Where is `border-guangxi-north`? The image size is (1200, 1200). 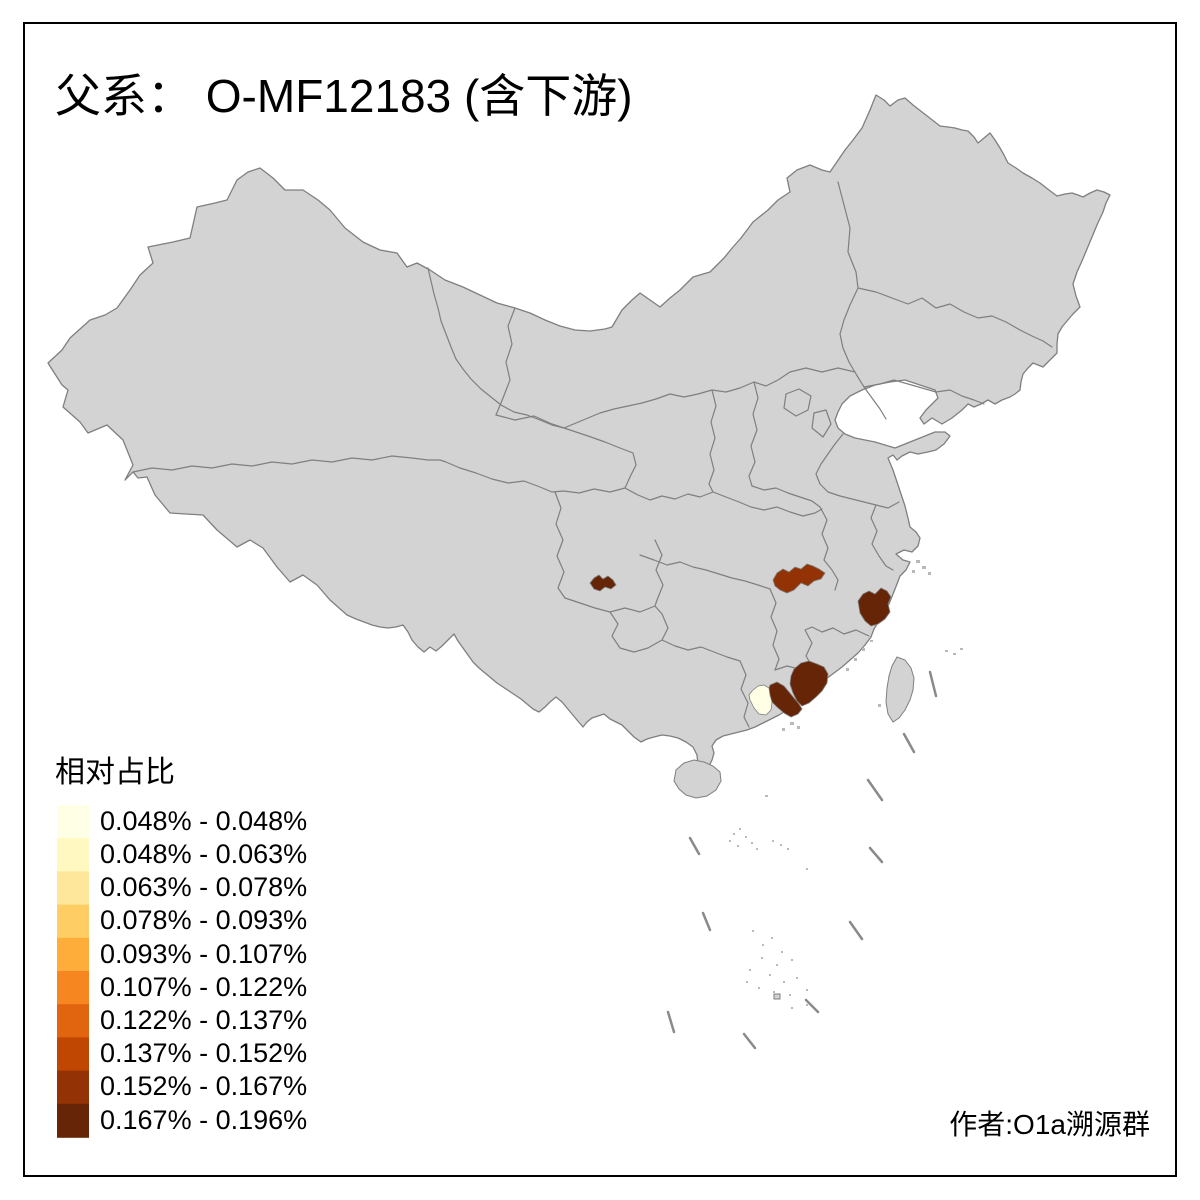 border-guangxi-north is located at coordinates (701, 650).